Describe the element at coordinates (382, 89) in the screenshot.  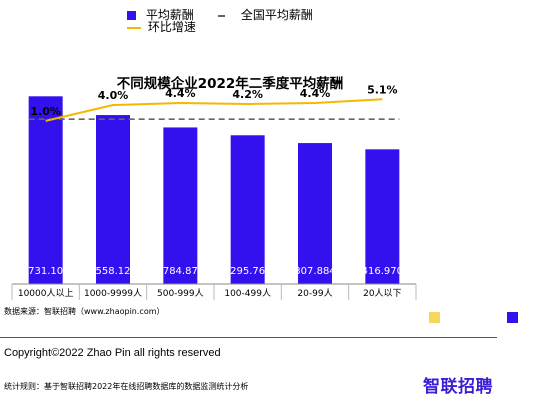
I see `growth-label-6: 5.1%` at that location.